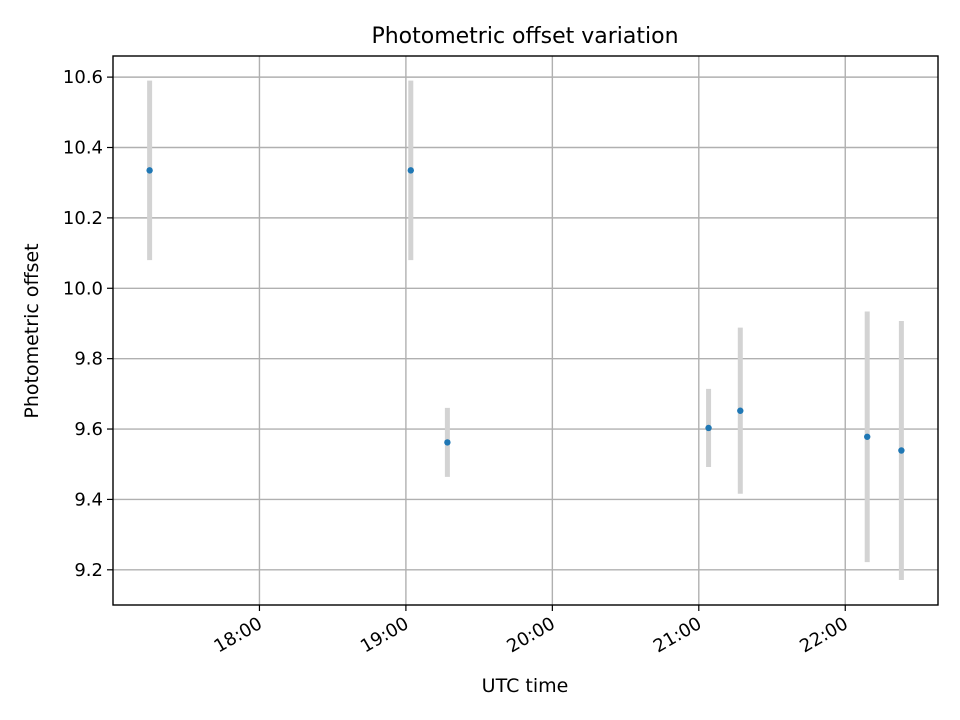 This screenshot has width=960, height=720. What do you see at coordinates (88, 324) in the screenshot?
I see `y-axis-ticks: 9.2 9.4 9.6 9.8 10.0 10.2 10.4 10.6` at bounding box center [88, 324].